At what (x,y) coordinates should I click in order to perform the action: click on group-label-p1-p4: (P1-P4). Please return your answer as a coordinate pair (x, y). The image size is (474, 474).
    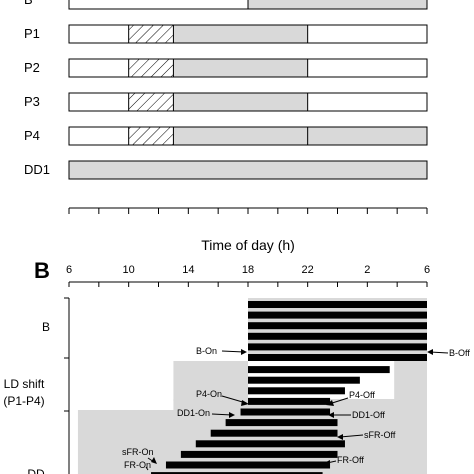
    Looking at the image, I should click on (23, 401).